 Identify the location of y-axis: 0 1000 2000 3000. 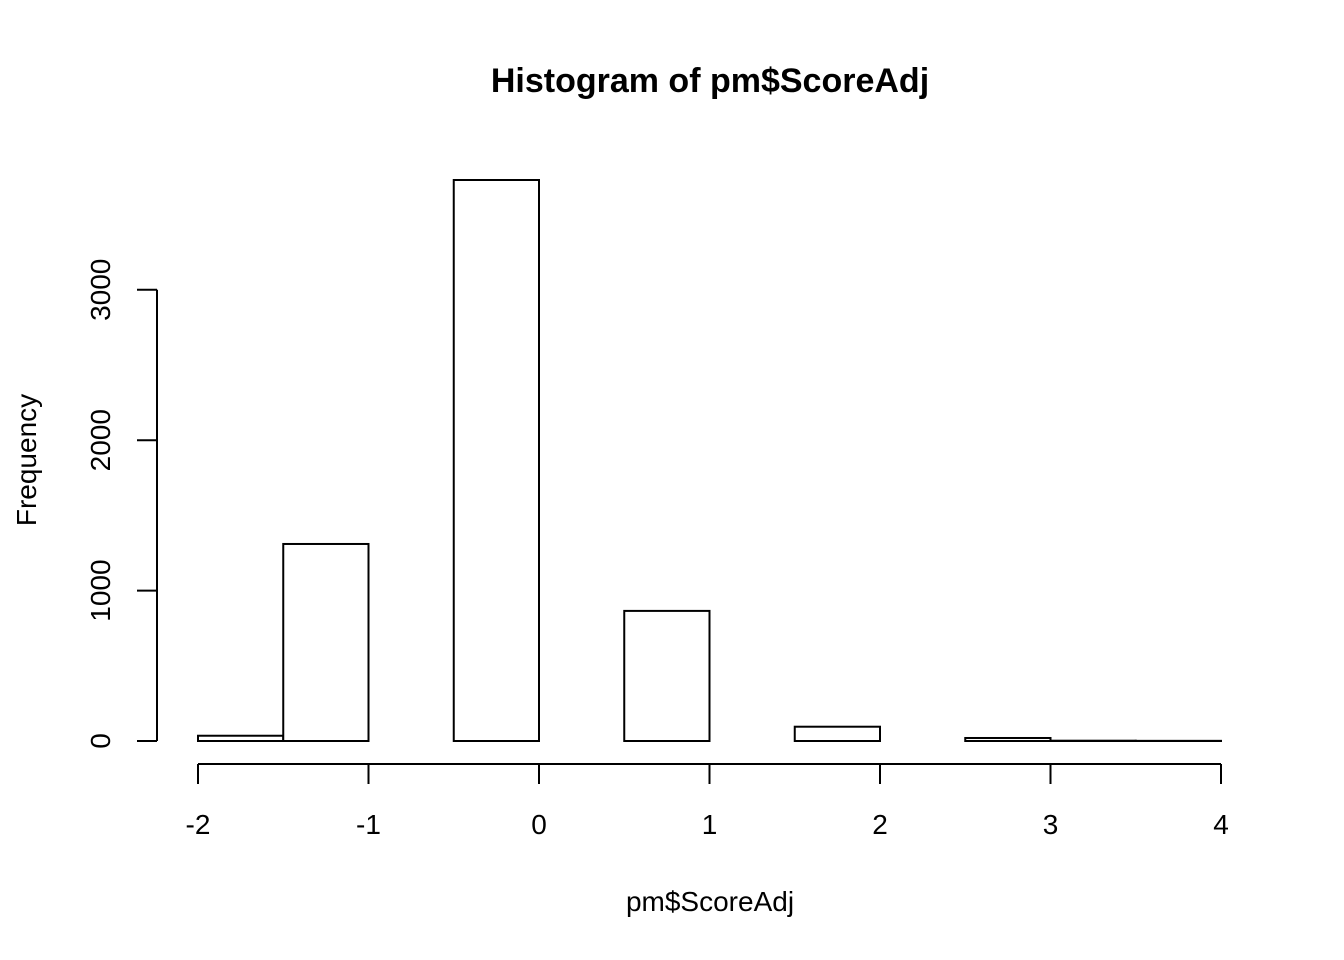
(121, 504).